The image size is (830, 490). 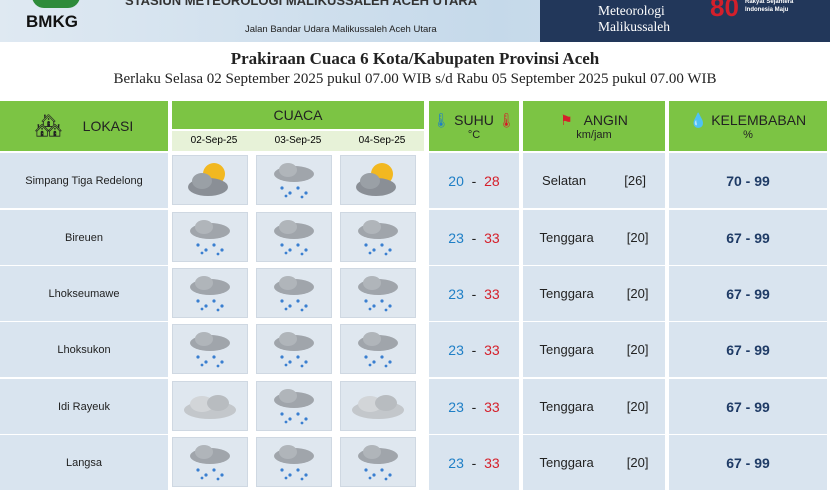 I want to click on table-row: Idi Rayeuk 23 - 33 Tenggara [20] 67 - 99, so click(x=415, y=406).